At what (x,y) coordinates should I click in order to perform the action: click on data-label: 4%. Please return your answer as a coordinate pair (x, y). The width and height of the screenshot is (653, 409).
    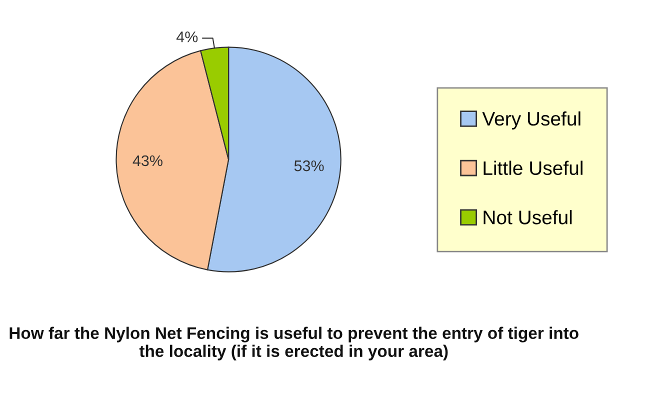
    Looking at the image, I should click on (187, 37).